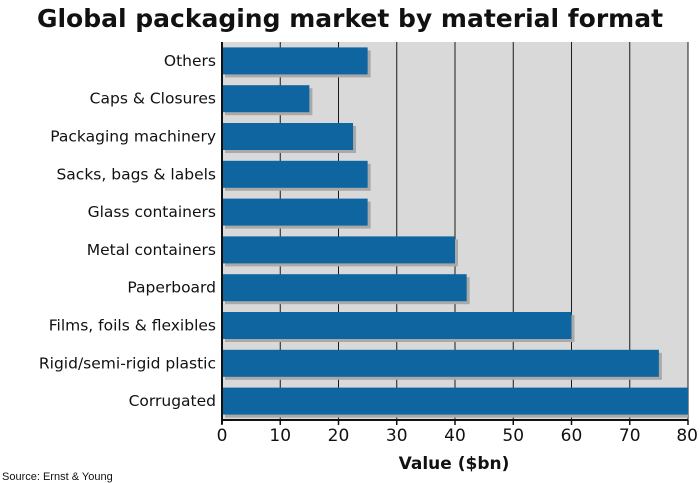 The height and width of the screenshot is (483, 700). Describe the element at coordinates (687, 436) in the screenshot. I see `x-tick-label: 80` at that location.